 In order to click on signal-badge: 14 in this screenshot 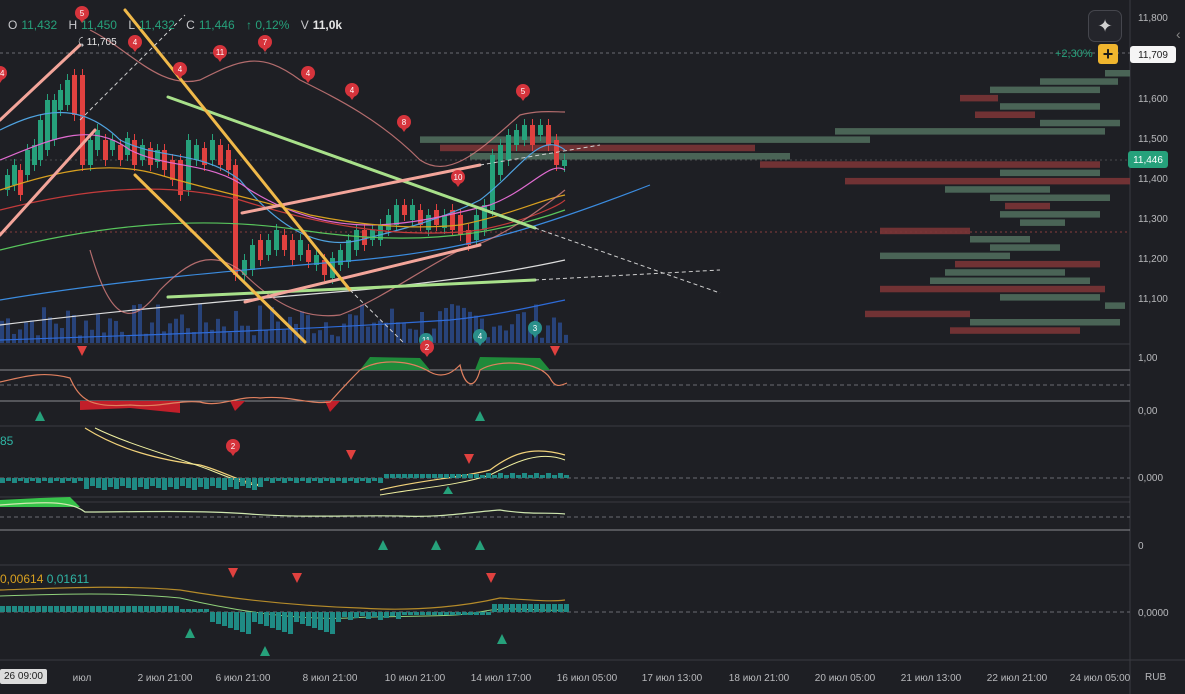, I will do `click(3, 74)`.